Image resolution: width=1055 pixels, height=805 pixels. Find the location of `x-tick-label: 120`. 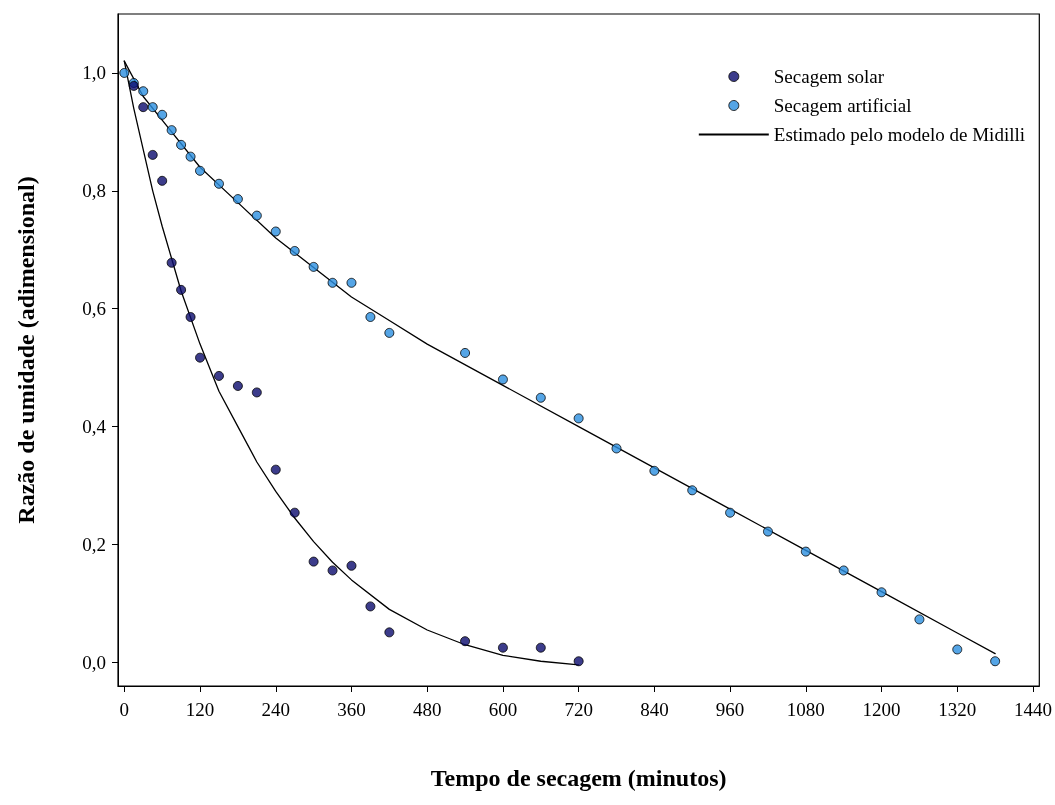

x-tick-label: 120 is located at coordinates (200, 709).